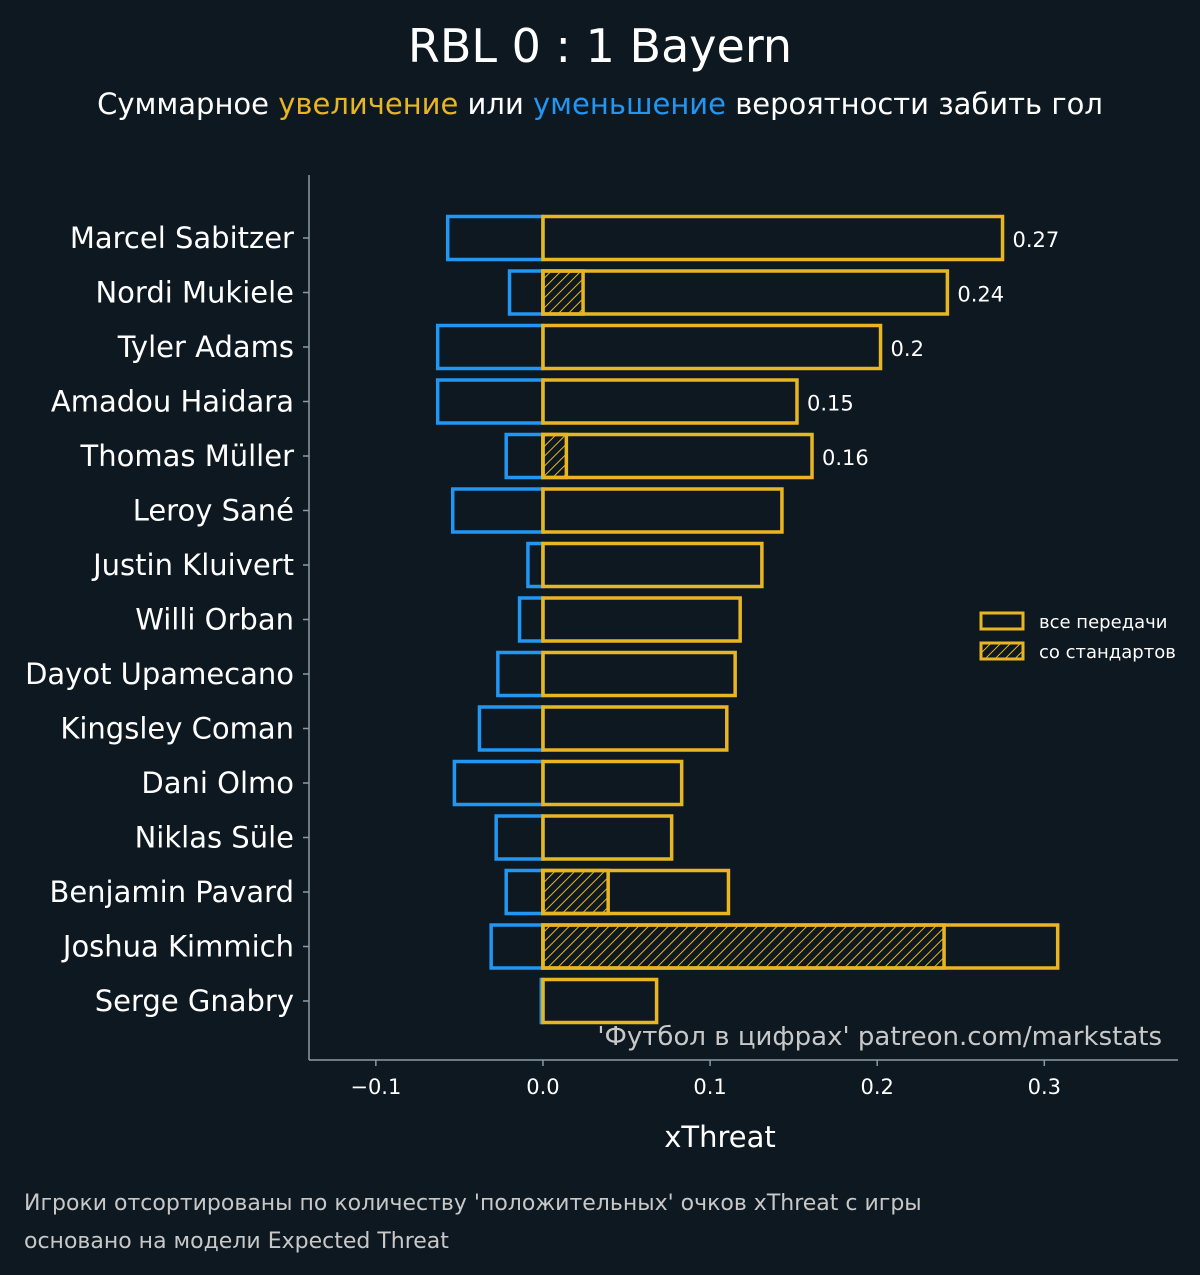 This screenshot has width=1200, height=1275. I want to click on player-label: Nordi Mukiele, so click(194, 293).